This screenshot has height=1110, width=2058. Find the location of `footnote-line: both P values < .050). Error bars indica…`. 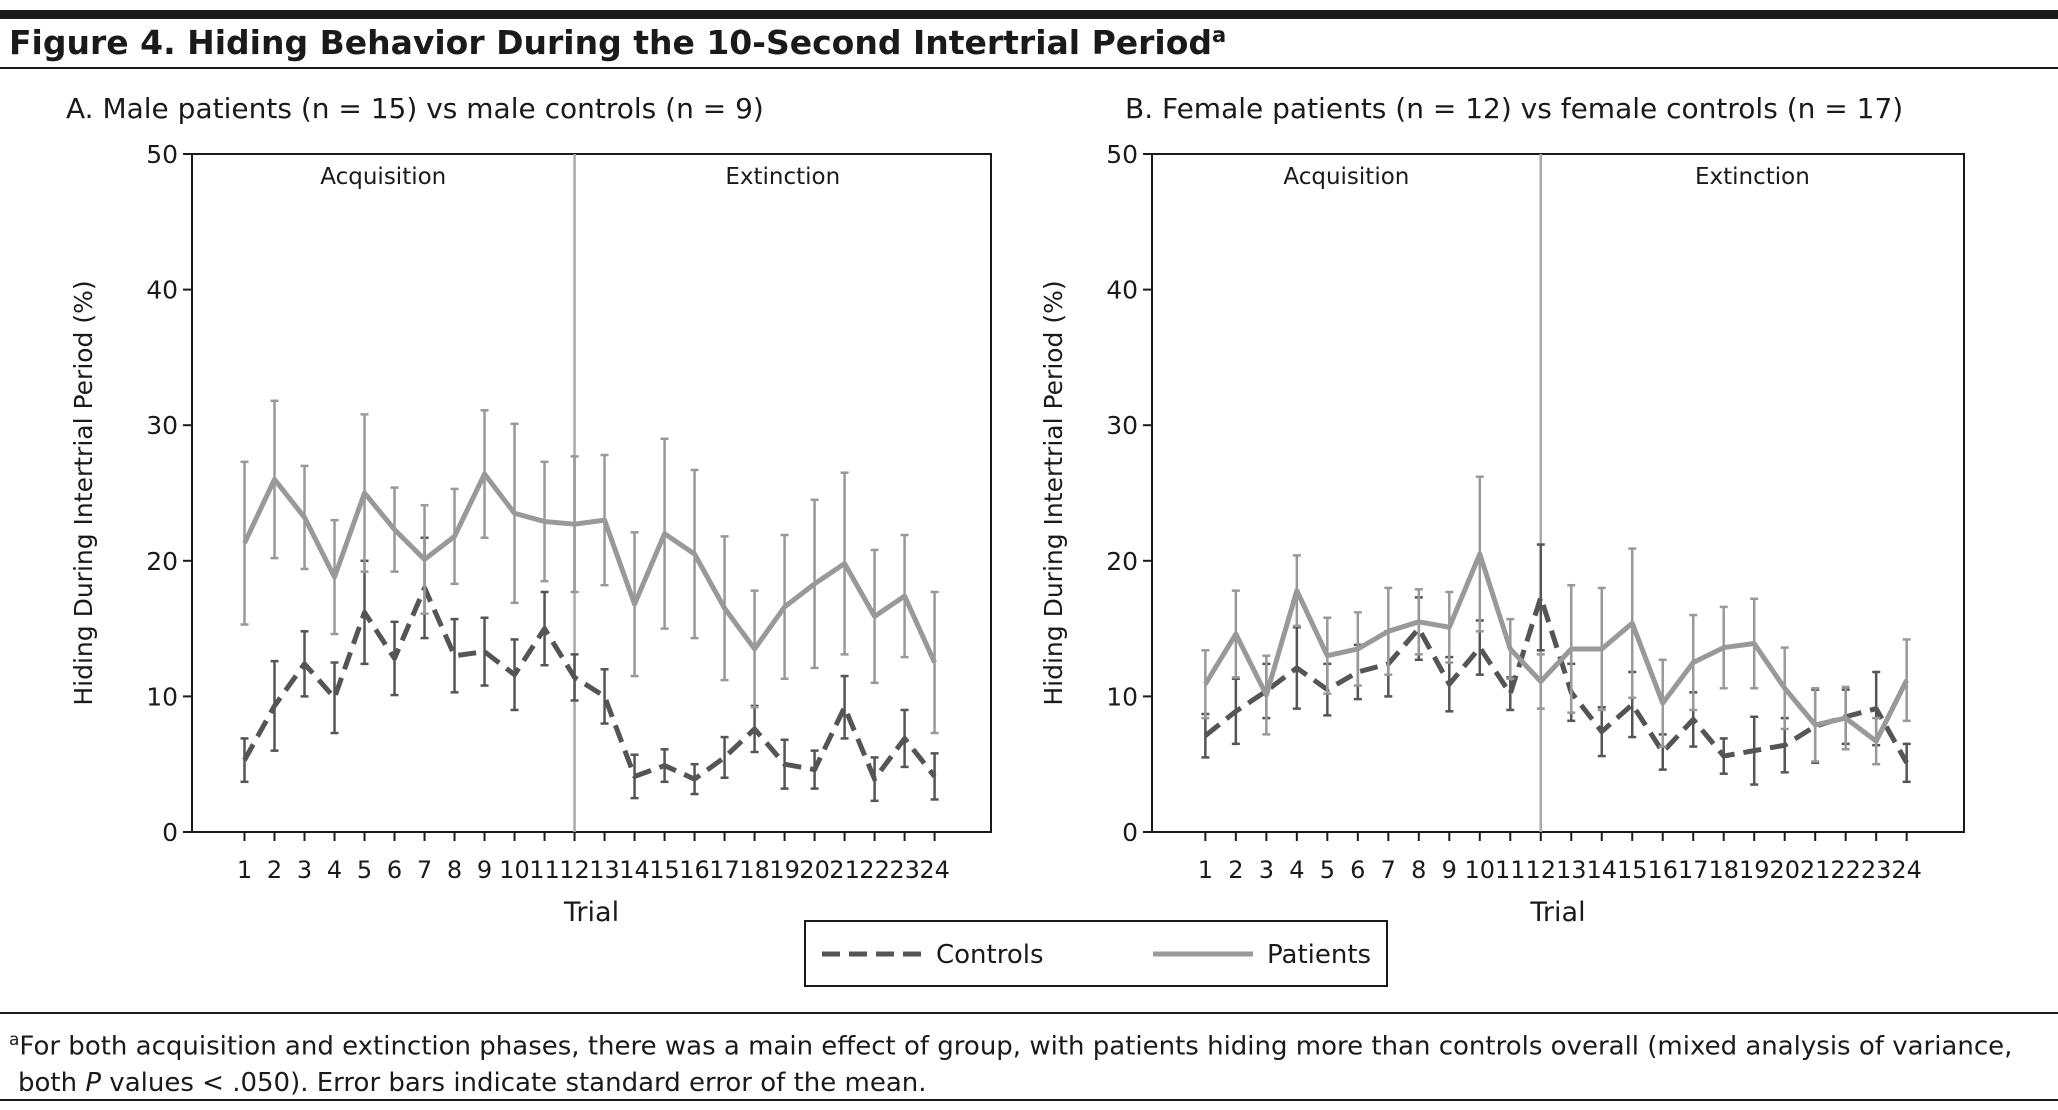

footnote-line: both P values < .050). Error bars indica… is located at coordinates (1010, 1083).